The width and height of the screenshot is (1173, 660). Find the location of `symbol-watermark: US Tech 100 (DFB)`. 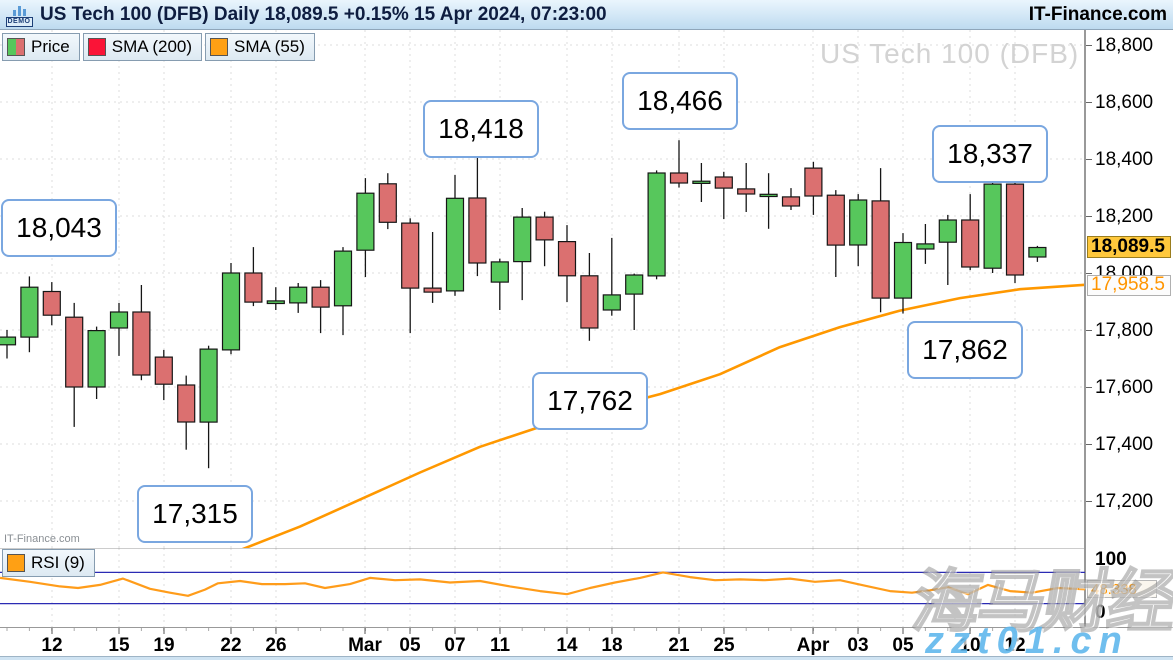

symbol-watermark: US Tech 100 (DFB) is located at coordinates (950, 53).